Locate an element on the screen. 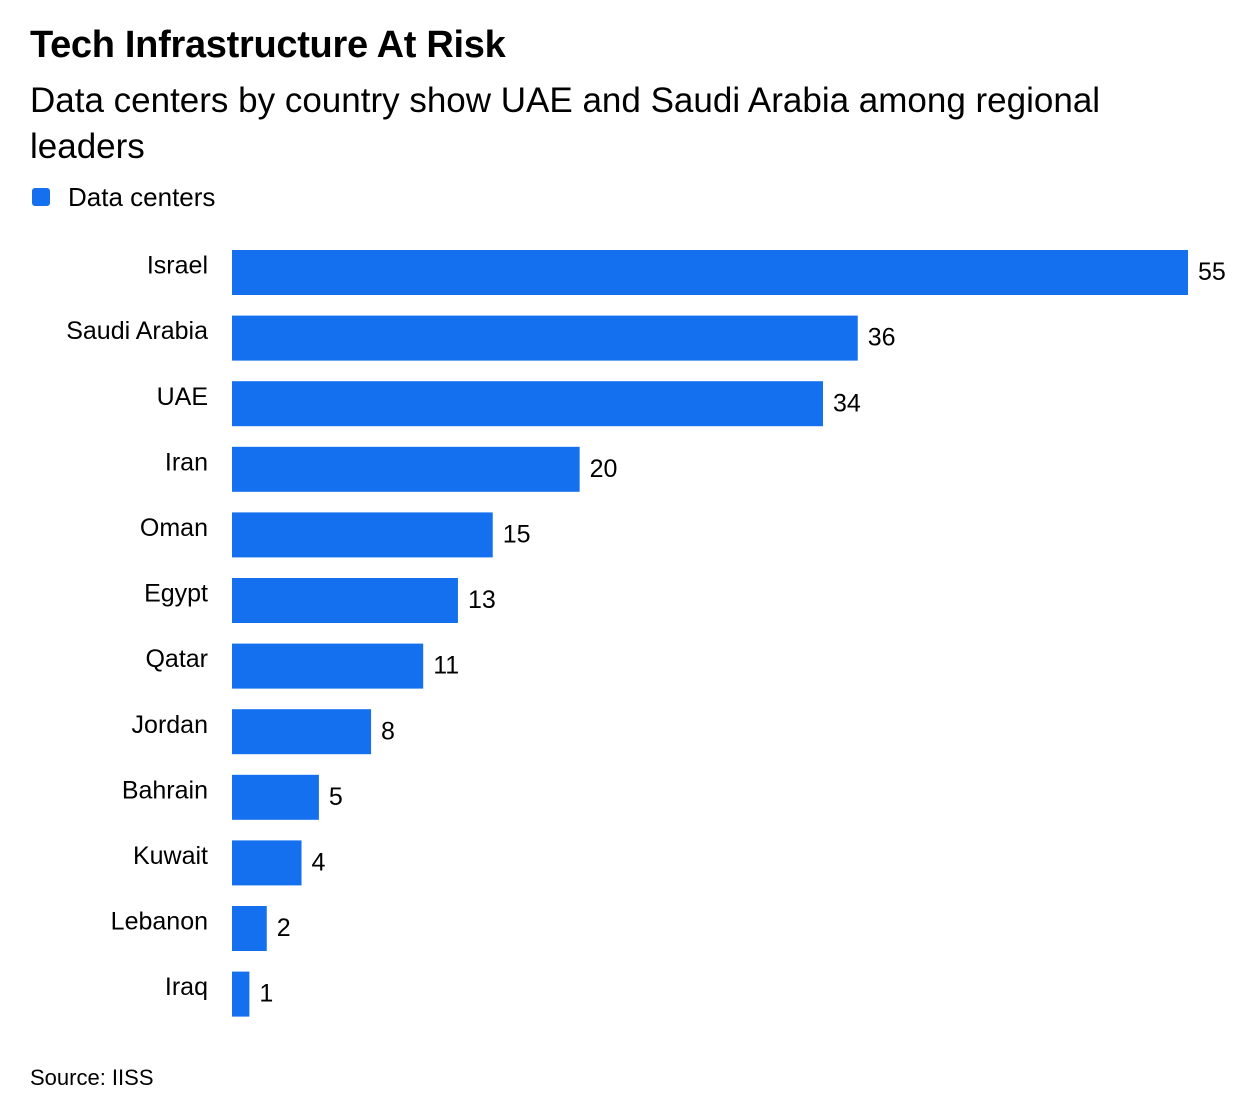 The height and width of the screenshot is (1102, 1254). source-note: Source: IISS is located at coordinates (92, 1078).